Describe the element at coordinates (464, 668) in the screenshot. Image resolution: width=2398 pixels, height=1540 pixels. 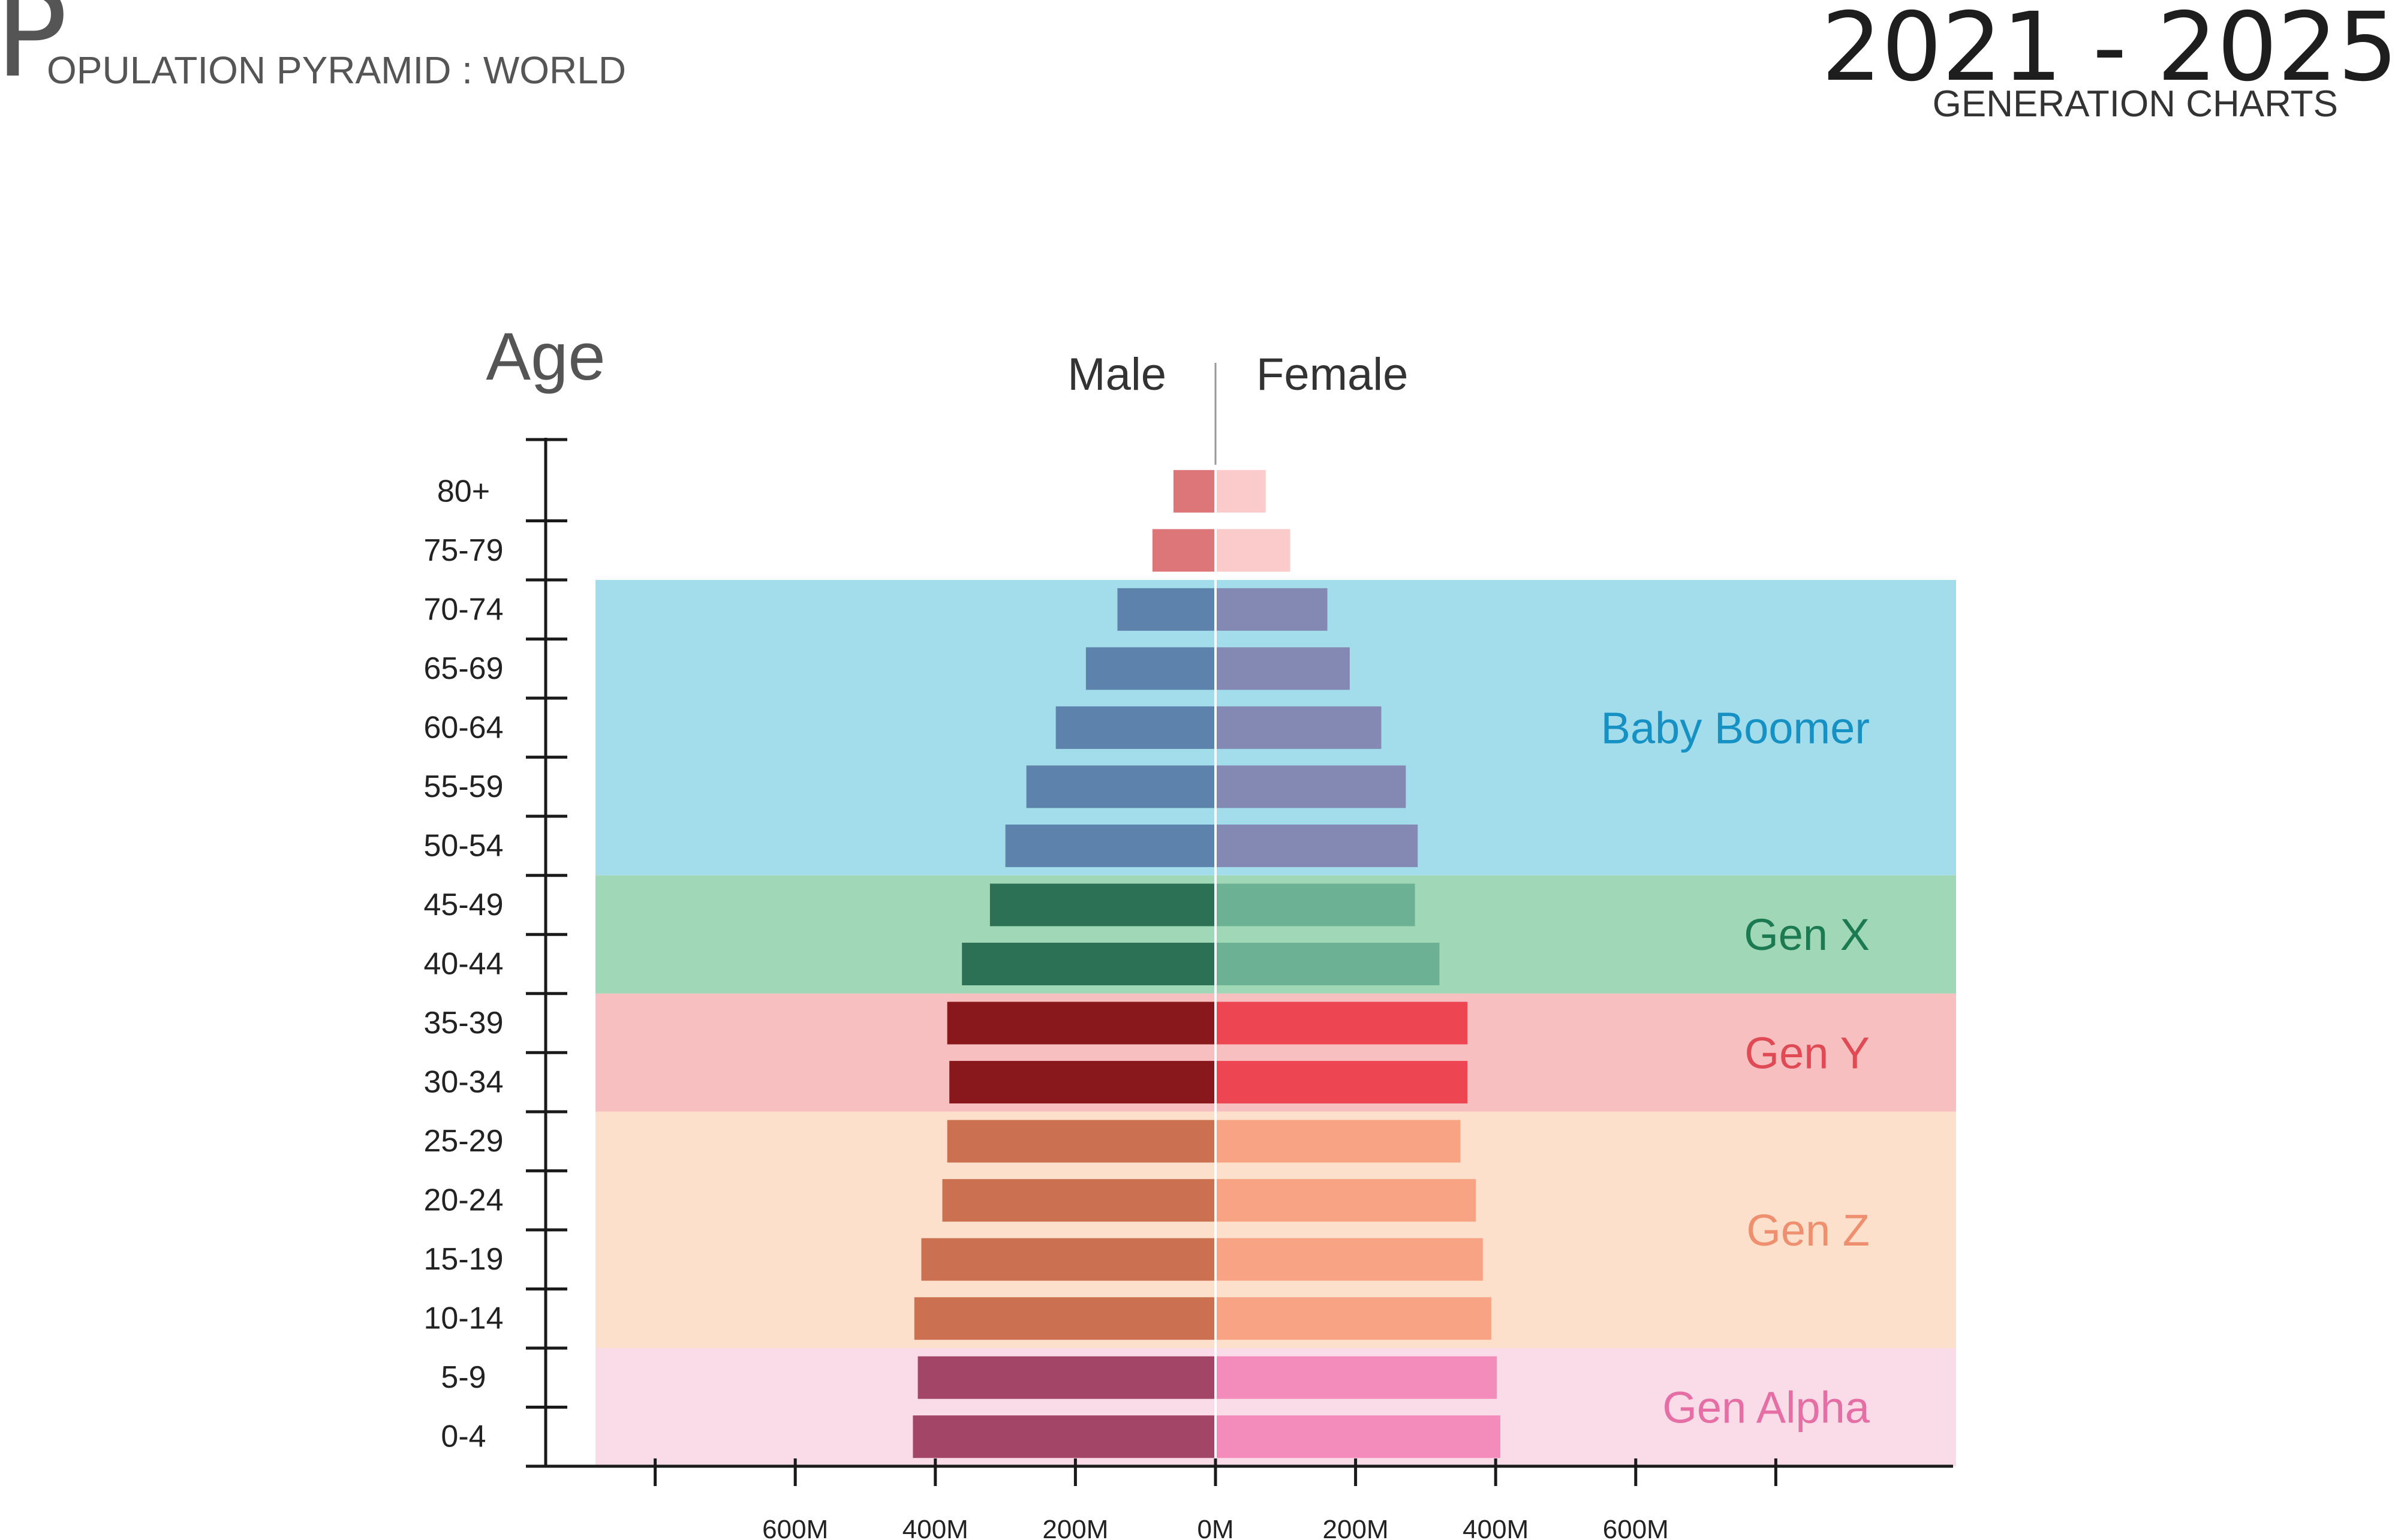
I see `y-tick-label-65-69: 65-69` at that location.